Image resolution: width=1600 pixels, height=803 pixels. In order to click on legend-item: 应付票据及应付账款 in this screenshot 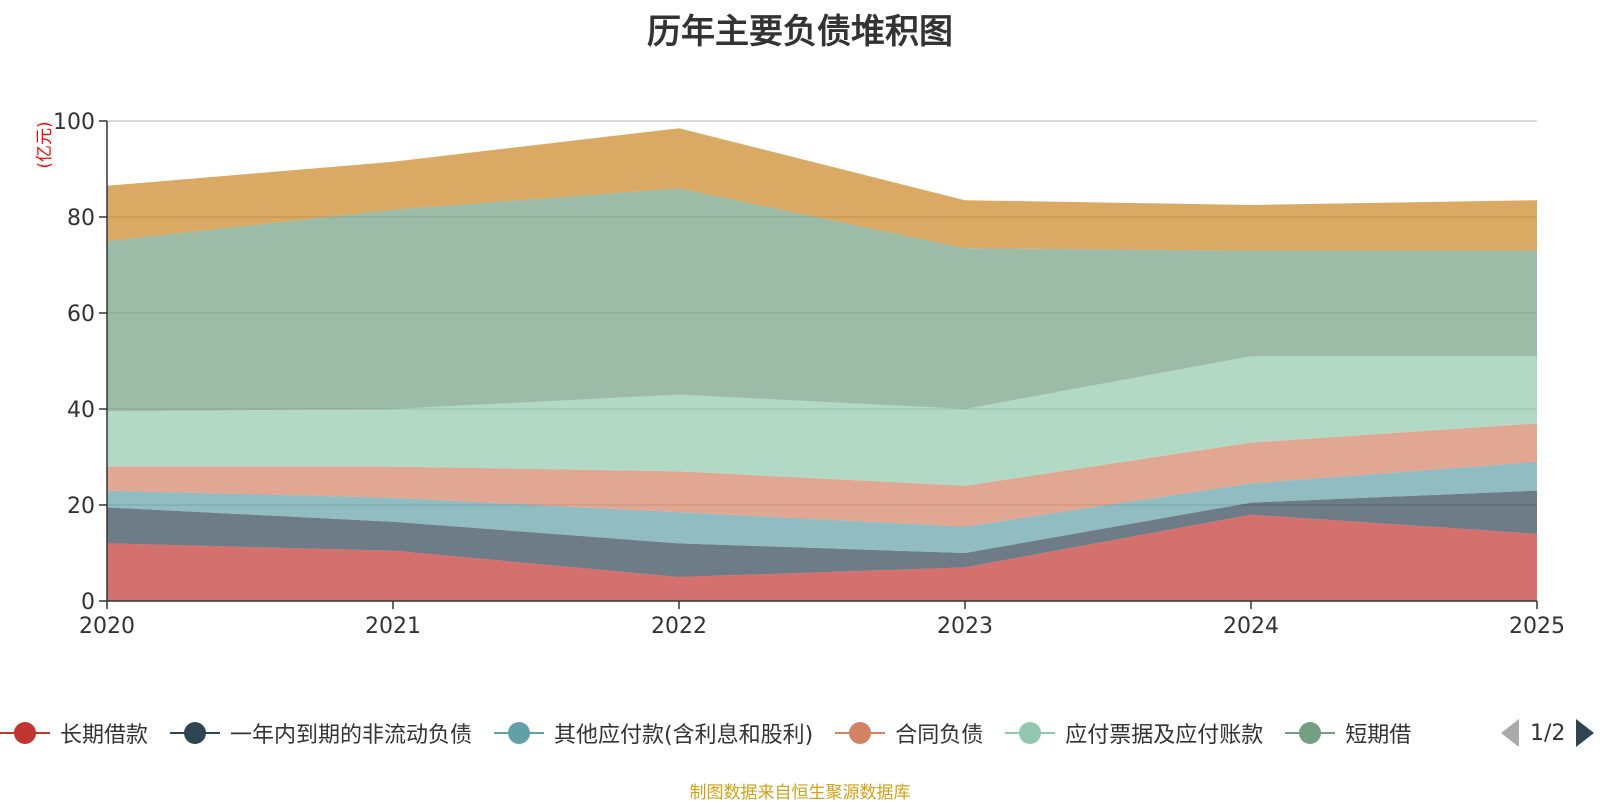, I will do `click(1134, 733)`.